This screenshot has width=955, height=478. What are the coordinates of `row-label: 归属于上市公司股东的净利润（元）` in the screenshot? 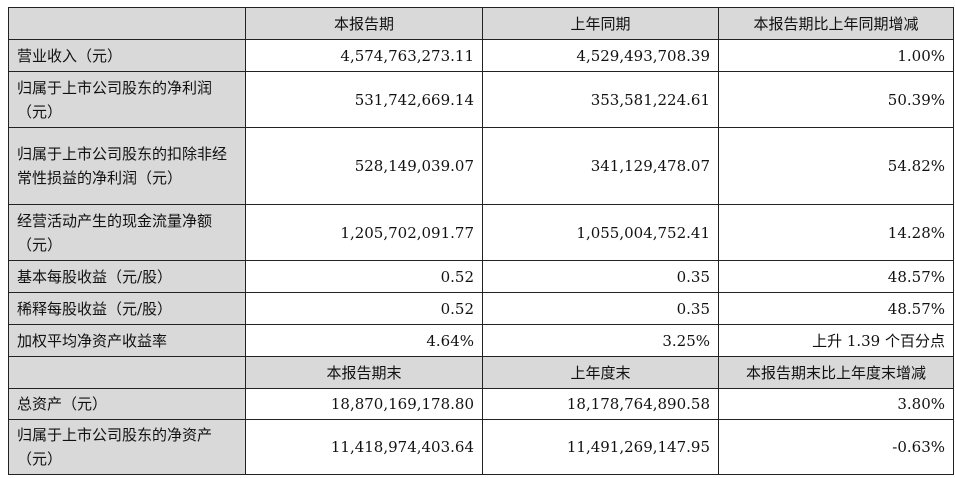 It's located at (127, 99).